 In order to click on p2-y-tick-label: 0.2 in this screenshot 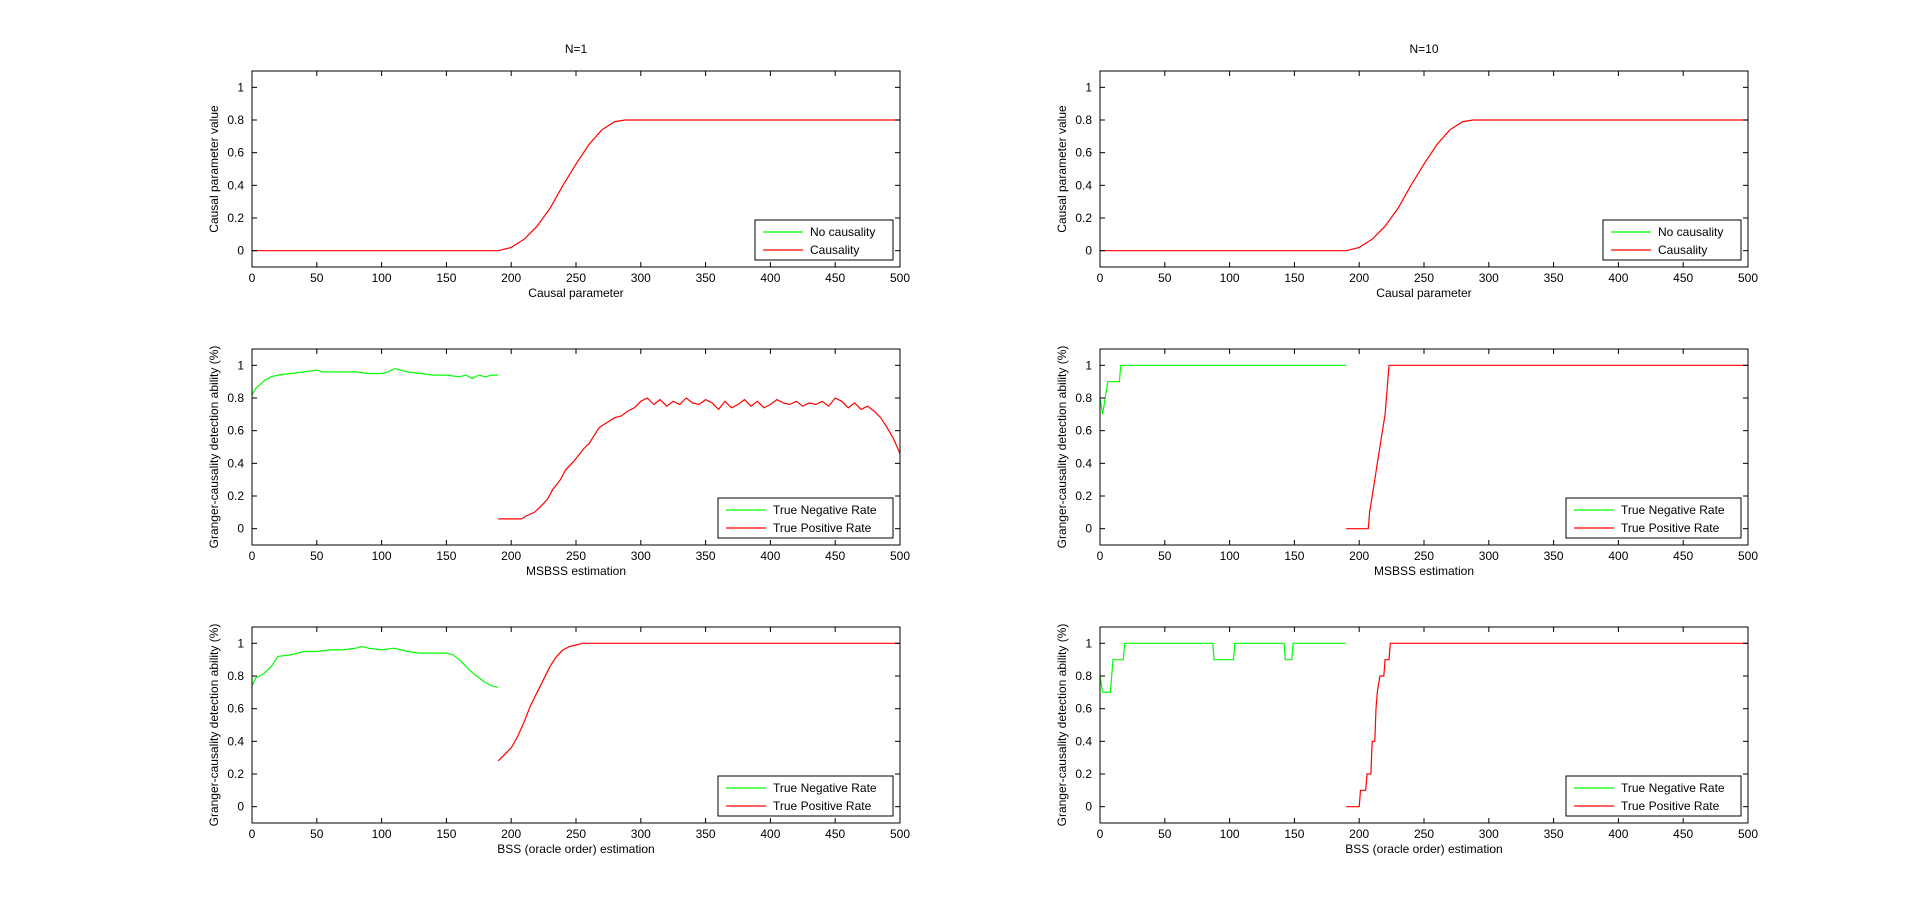, I will do `click(1083, 218)`.